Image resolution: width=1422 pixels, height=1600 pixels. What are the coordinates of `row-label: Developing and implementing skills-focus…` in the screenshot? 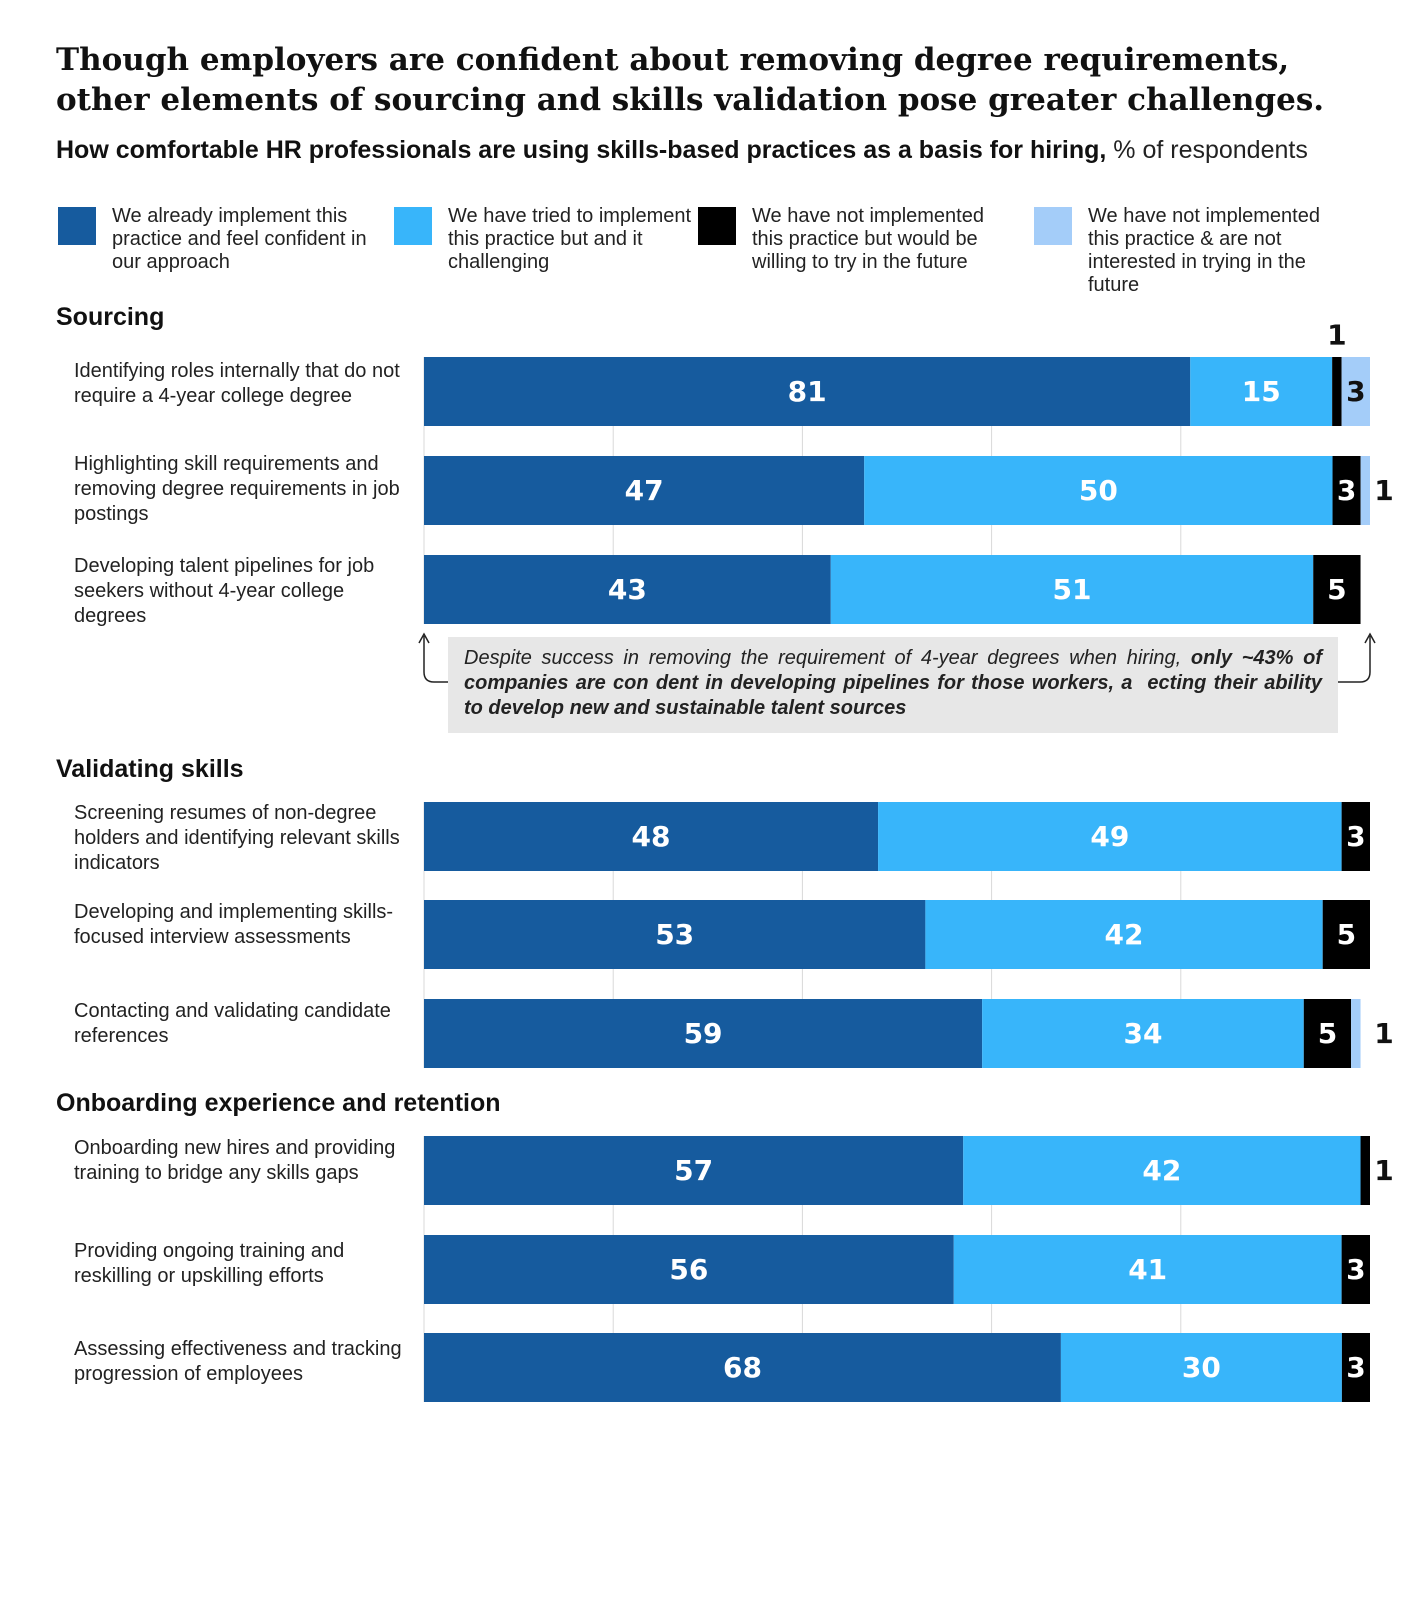 It's located at (234, 924).